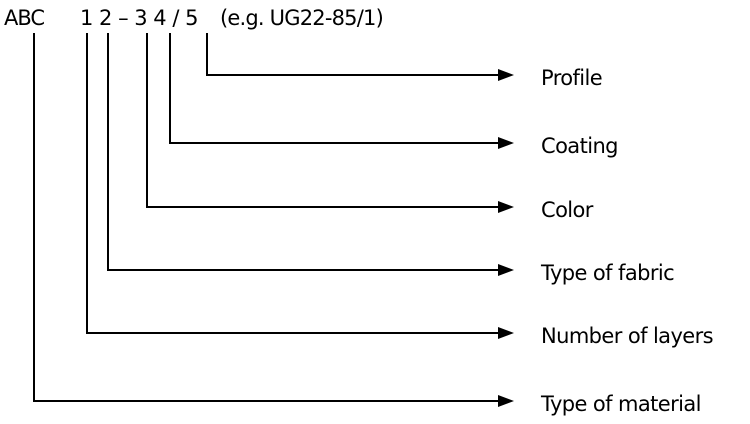  What do you see at coordinates (139, 18) in the screenshot?
I see `code-pattern: 1 2 – 3 4 / 5` at bounding box center [139, 18].